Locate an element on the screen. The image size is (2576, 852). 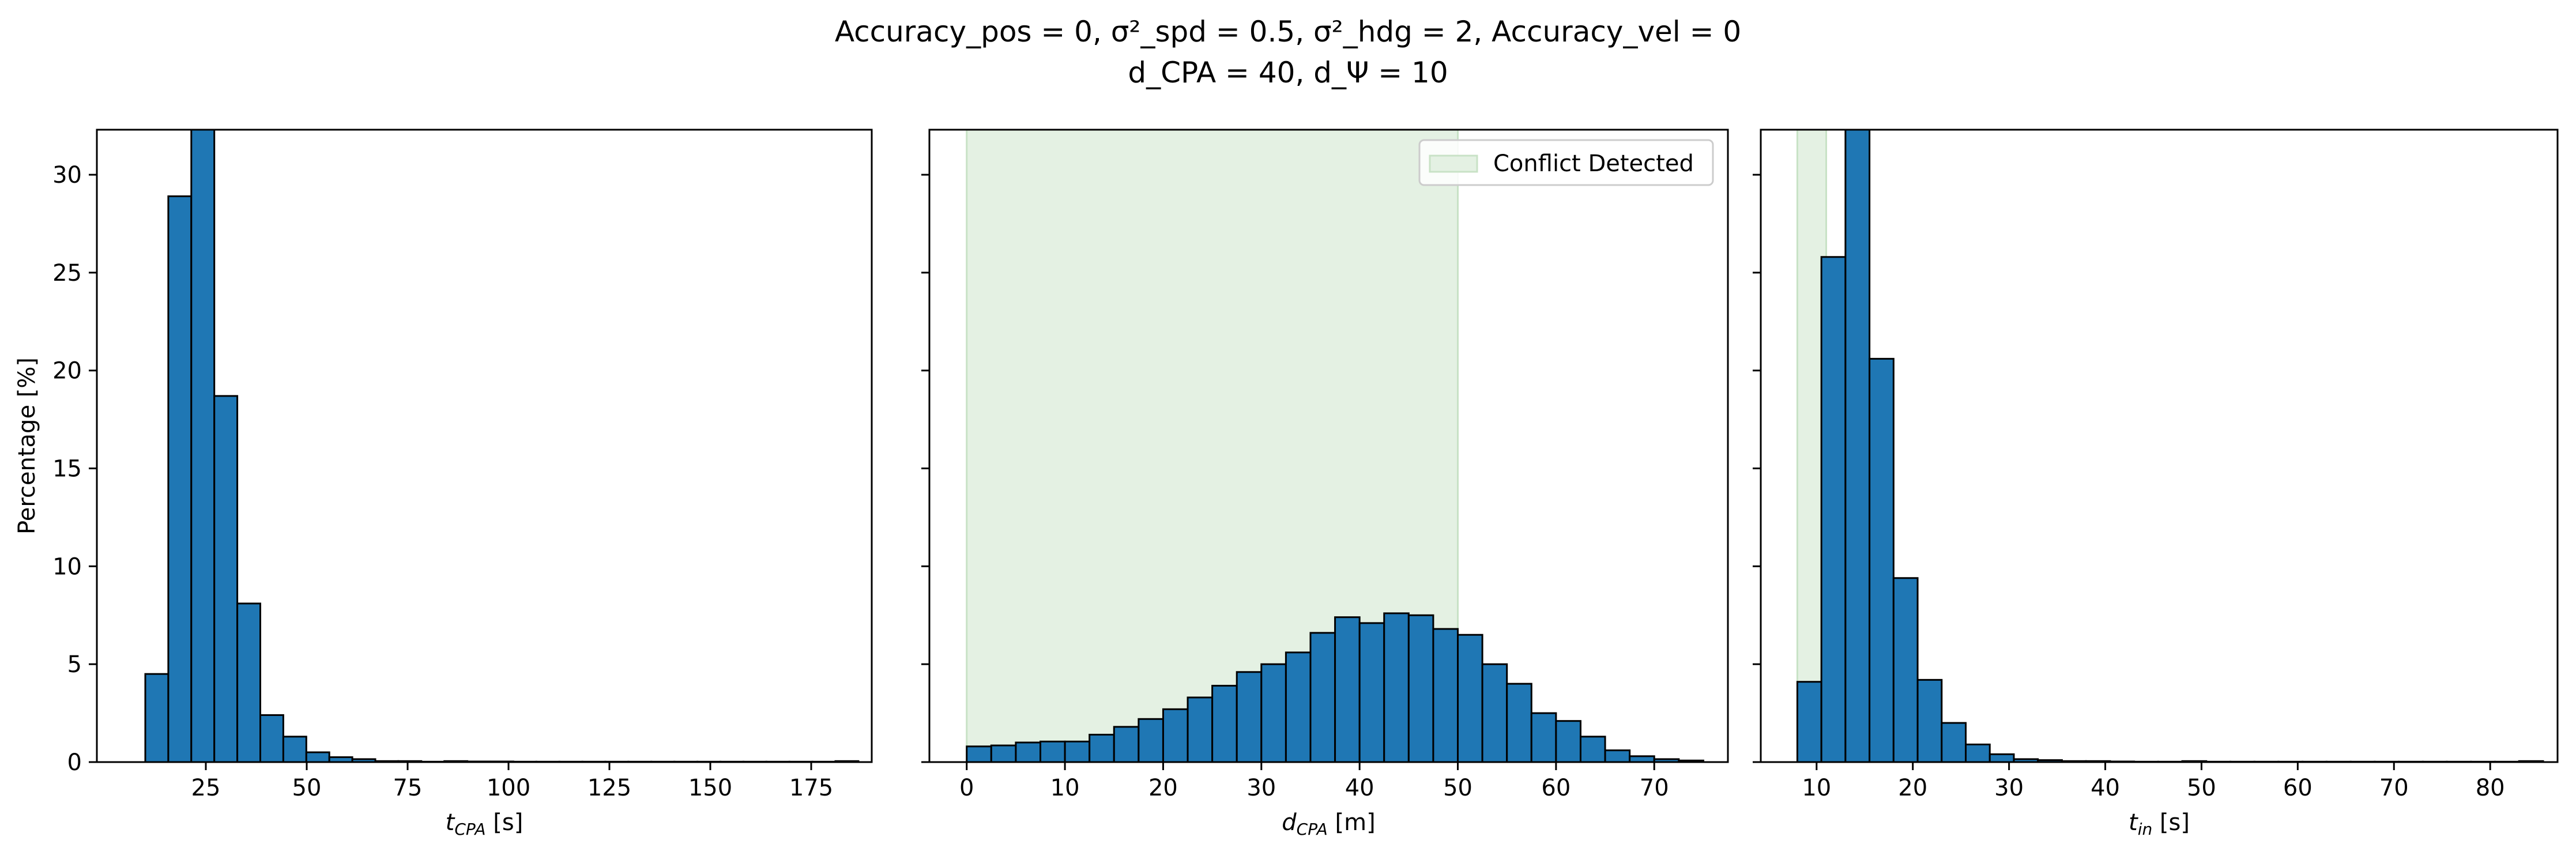
x-tick-label: 0 is located at coordinates (966, 788).